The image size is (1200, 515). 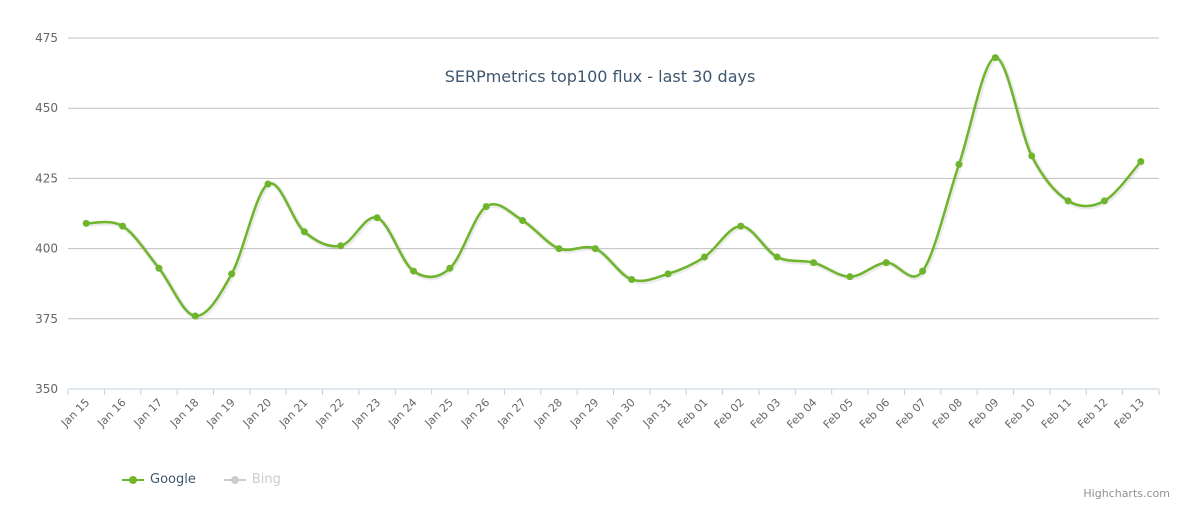 What do you see at coordinates (910, 413) in the screenshot?
I see `x-tick-label: Feb 07` at bounding box center [910, 413].